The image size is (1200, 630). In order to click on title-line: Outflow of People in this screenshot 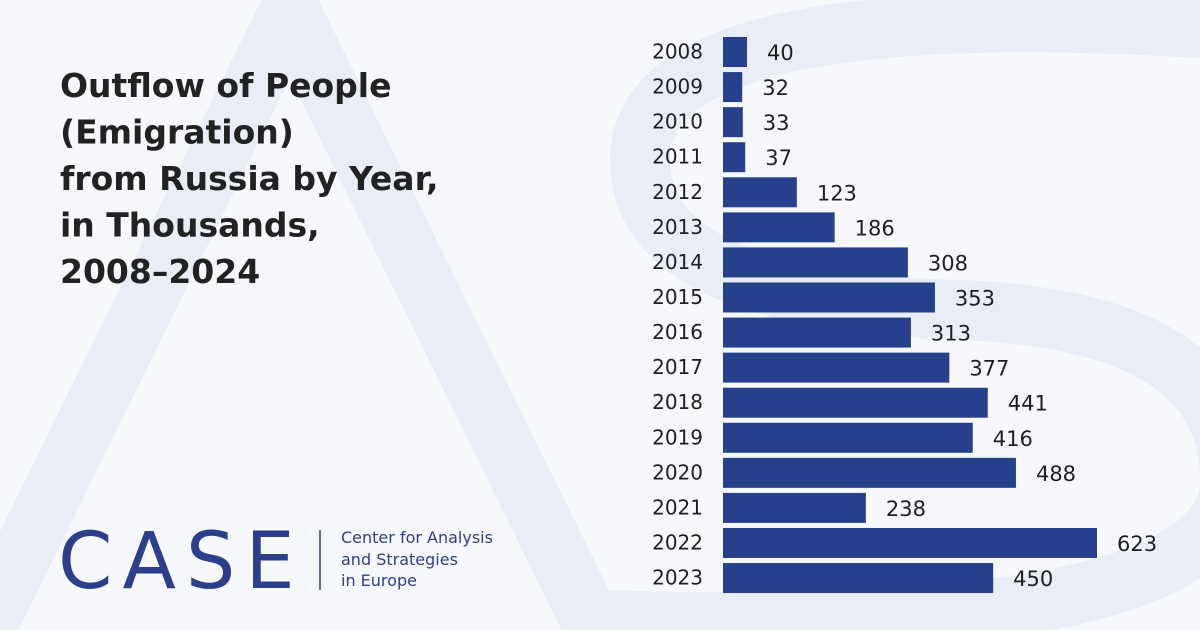, I will do `click(226, 85)`.